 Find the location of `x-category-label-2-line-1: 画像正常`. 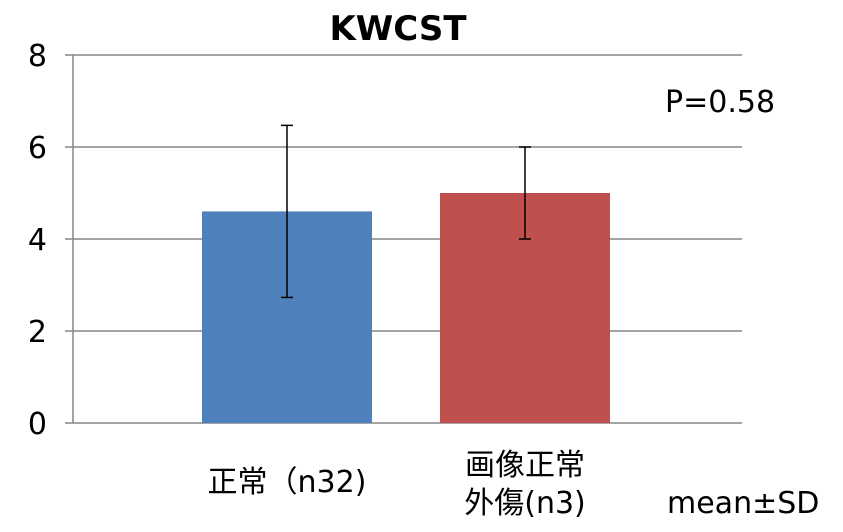

x-category-label-2-line-1: 画像正常 is located at coordinates (525, 465).